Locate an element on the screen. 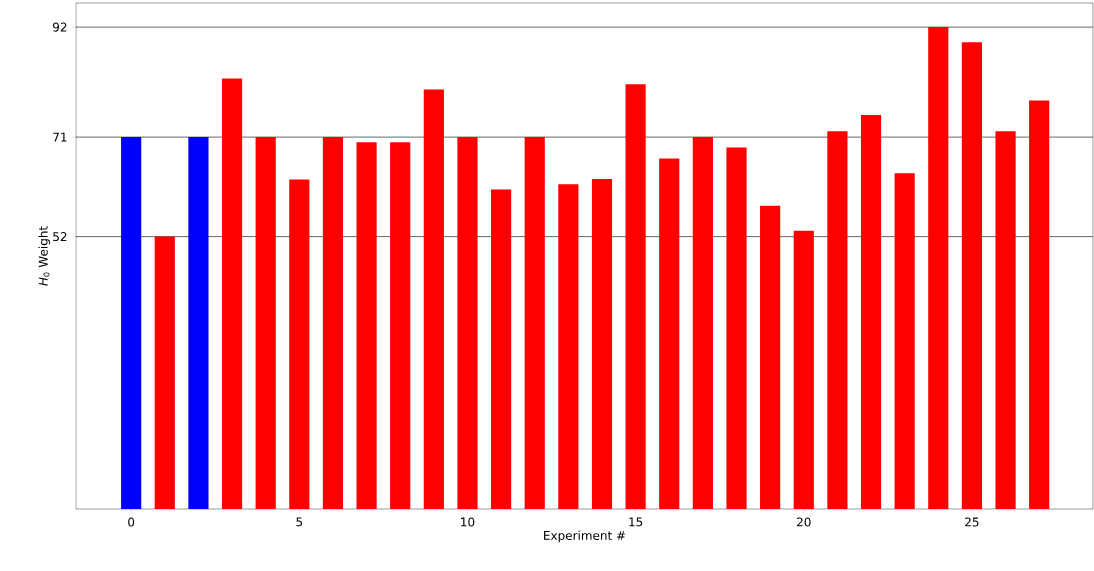 The image size is (1094, 571). x-tick-label: 25 is located at coordinates (972, 522).